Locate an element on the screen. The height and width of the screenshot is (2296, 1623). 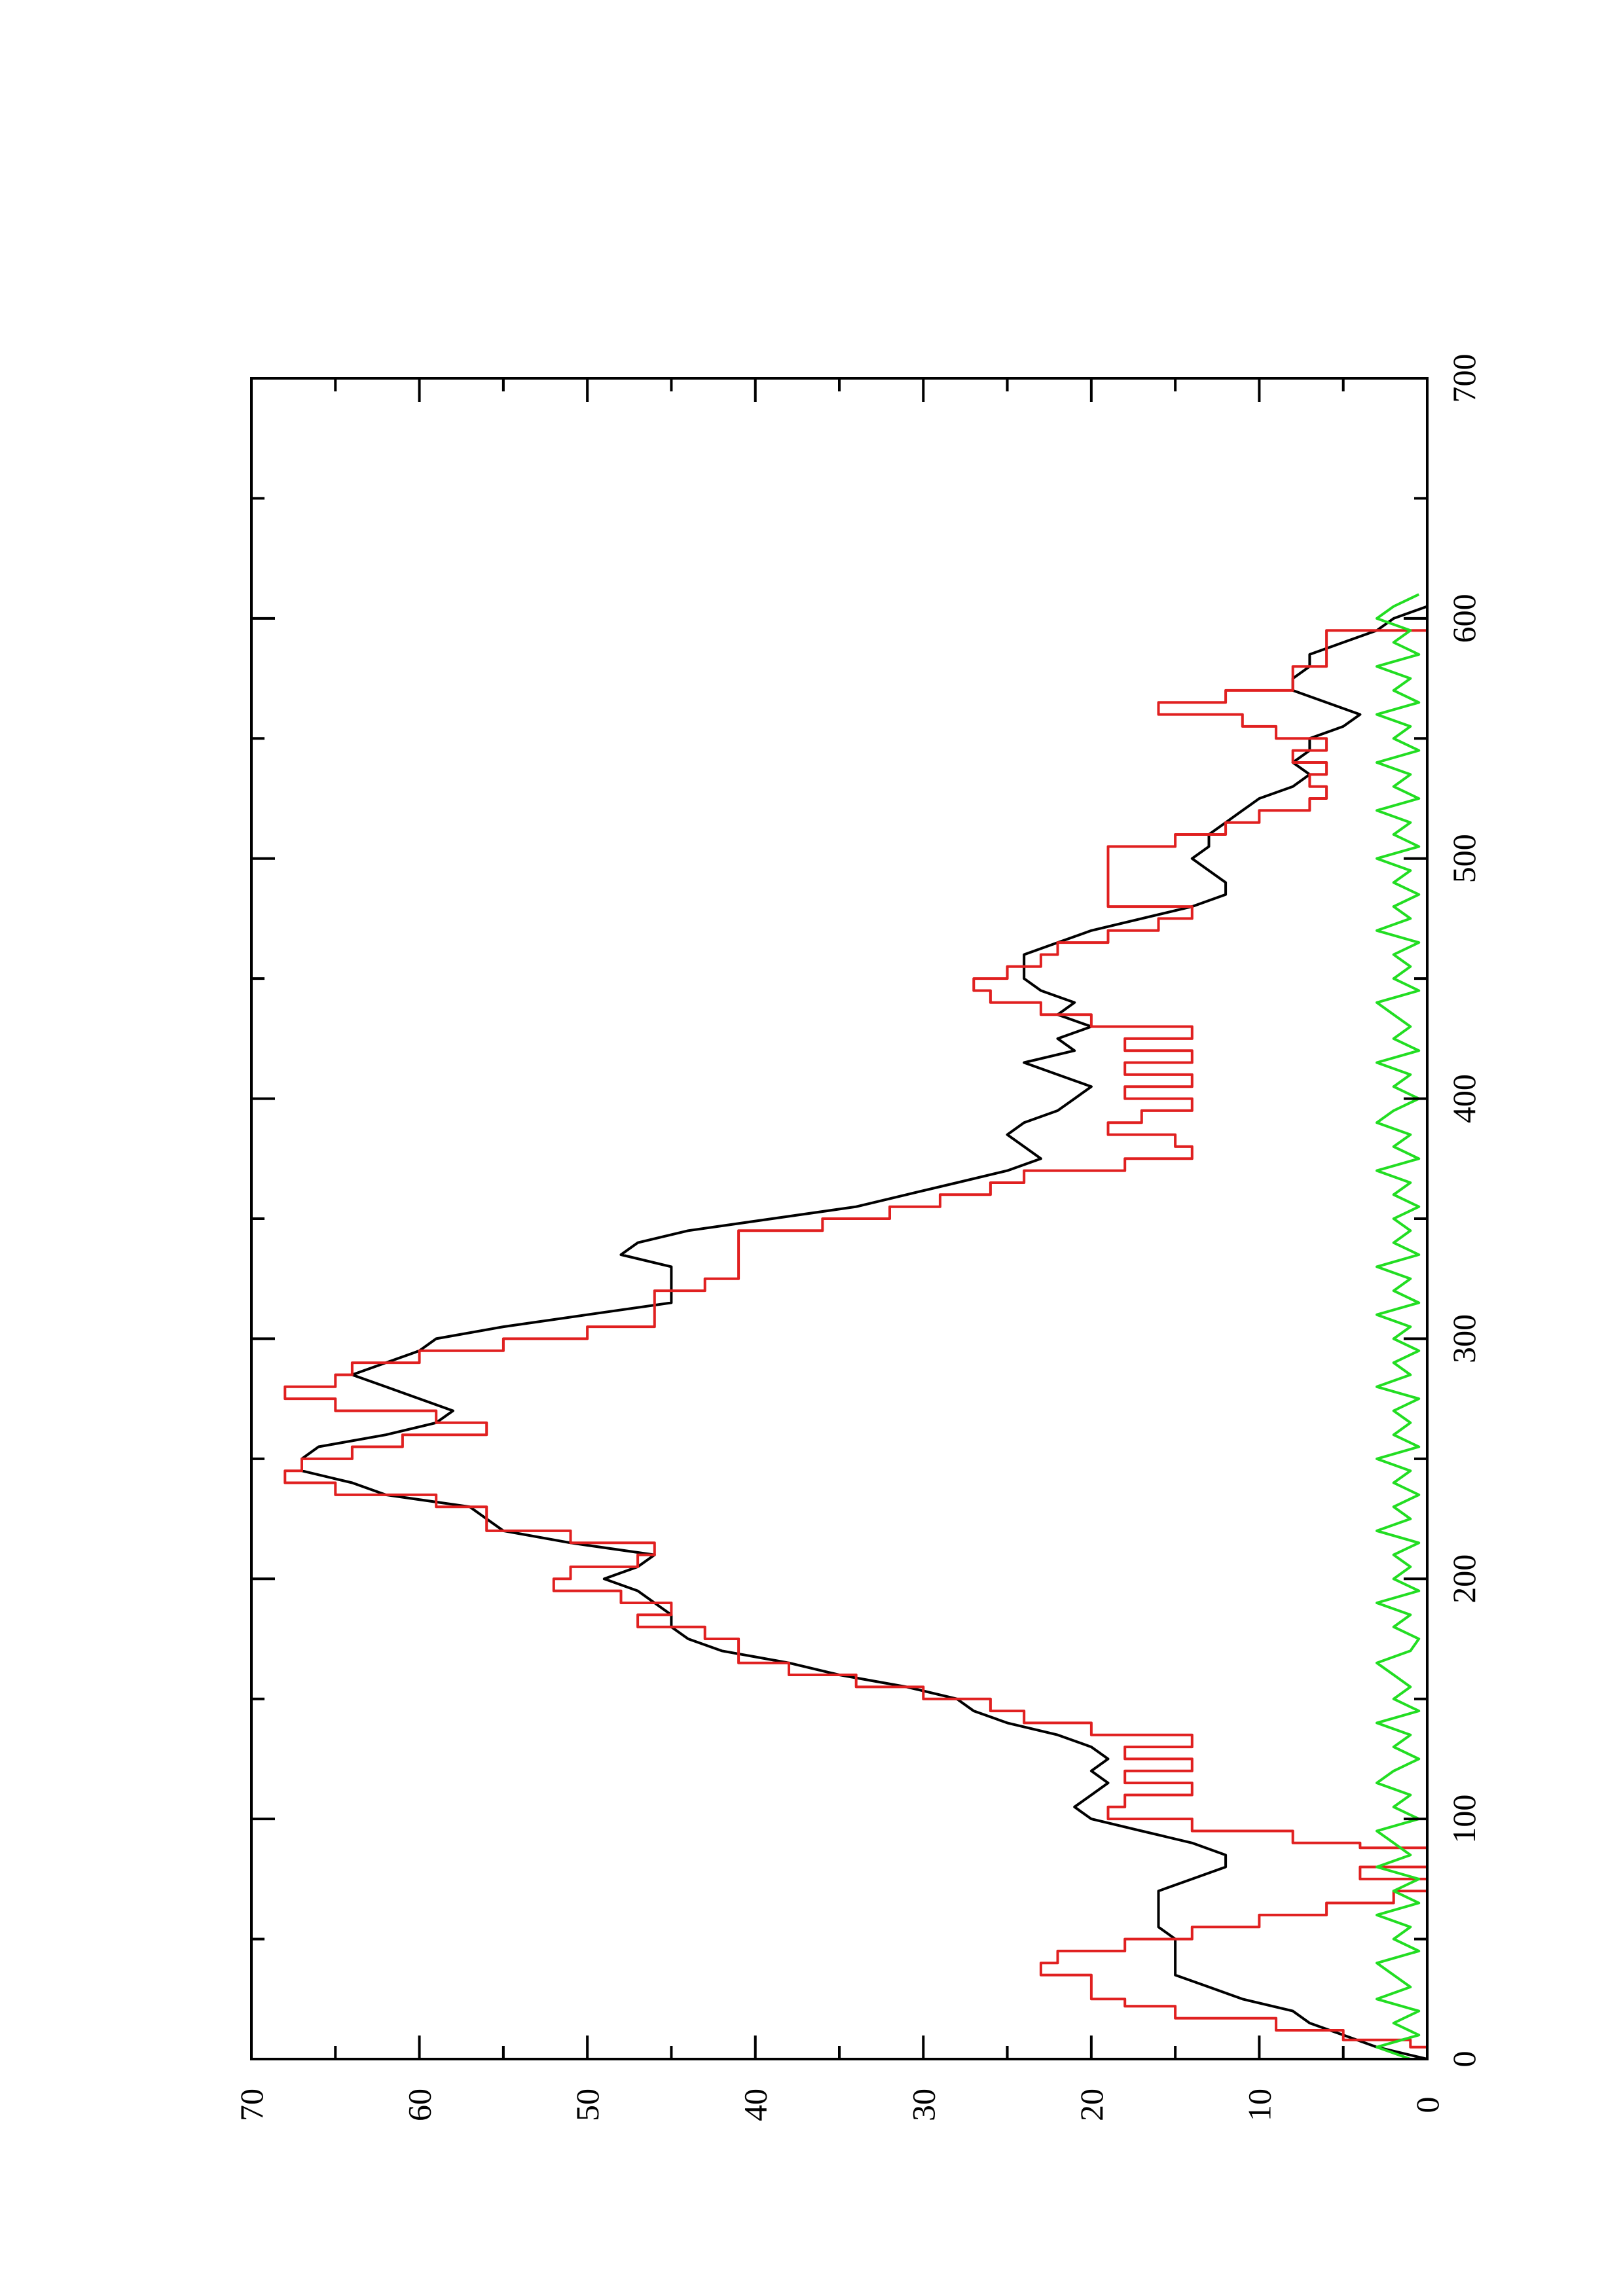
y-tick-label: 70 is located at coordinates (251, 2105).